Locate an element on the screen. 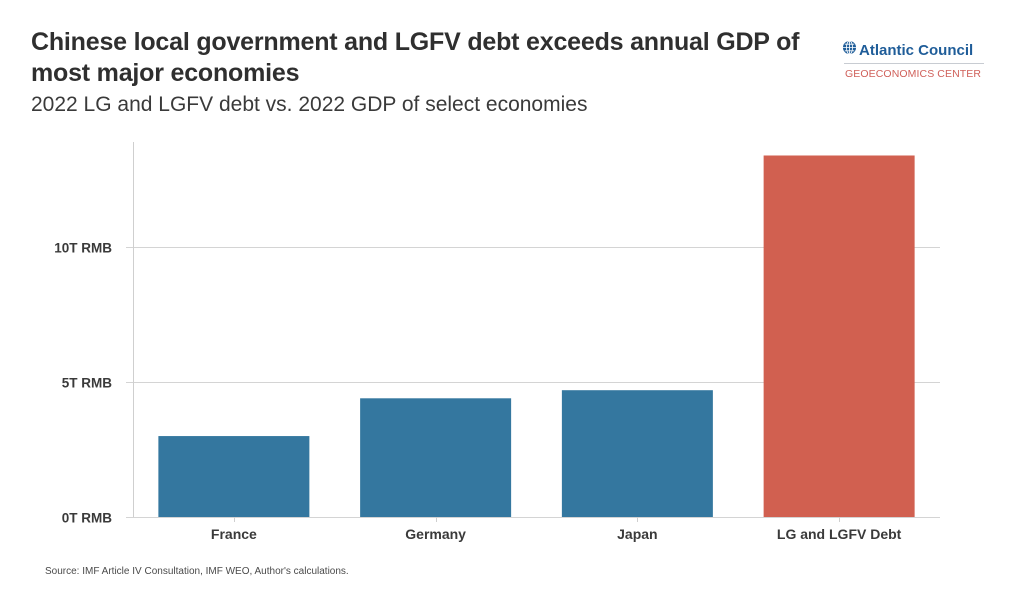  logo-divider is located at coordinates (914, 63).